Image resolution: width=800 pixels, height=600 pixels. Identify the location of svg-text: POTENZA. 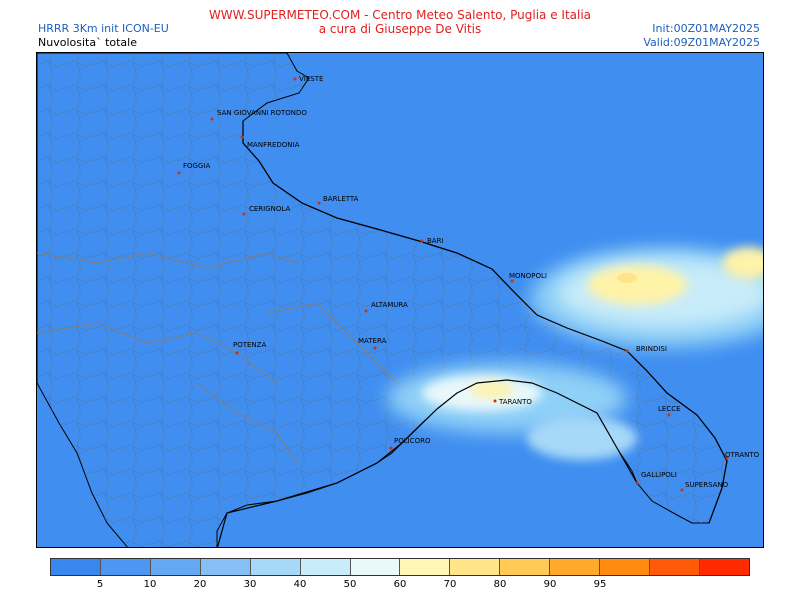
(249, 345).